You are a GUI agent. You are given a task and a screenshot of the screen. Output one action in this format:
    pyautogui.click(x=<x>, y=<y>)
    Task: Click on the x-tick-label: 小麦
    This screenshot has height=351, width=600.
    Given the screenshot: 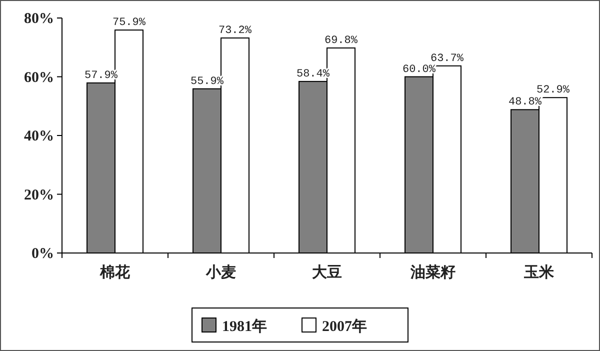 What is the action you would take?
    pyautogui.click(x=220, y=272)
    